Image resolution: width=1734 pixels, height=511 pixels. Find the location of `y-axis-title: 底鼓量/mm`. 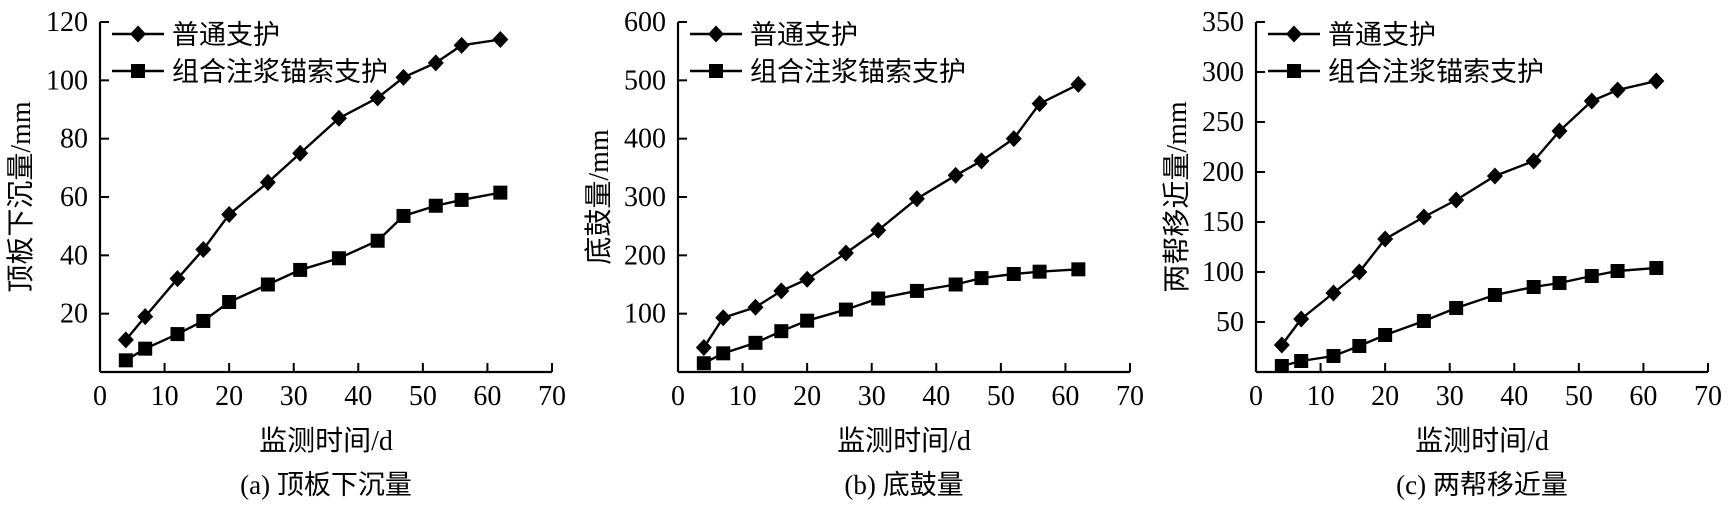

y-axis-title: 底鼓量/mm is located at coordinates (599, 197).